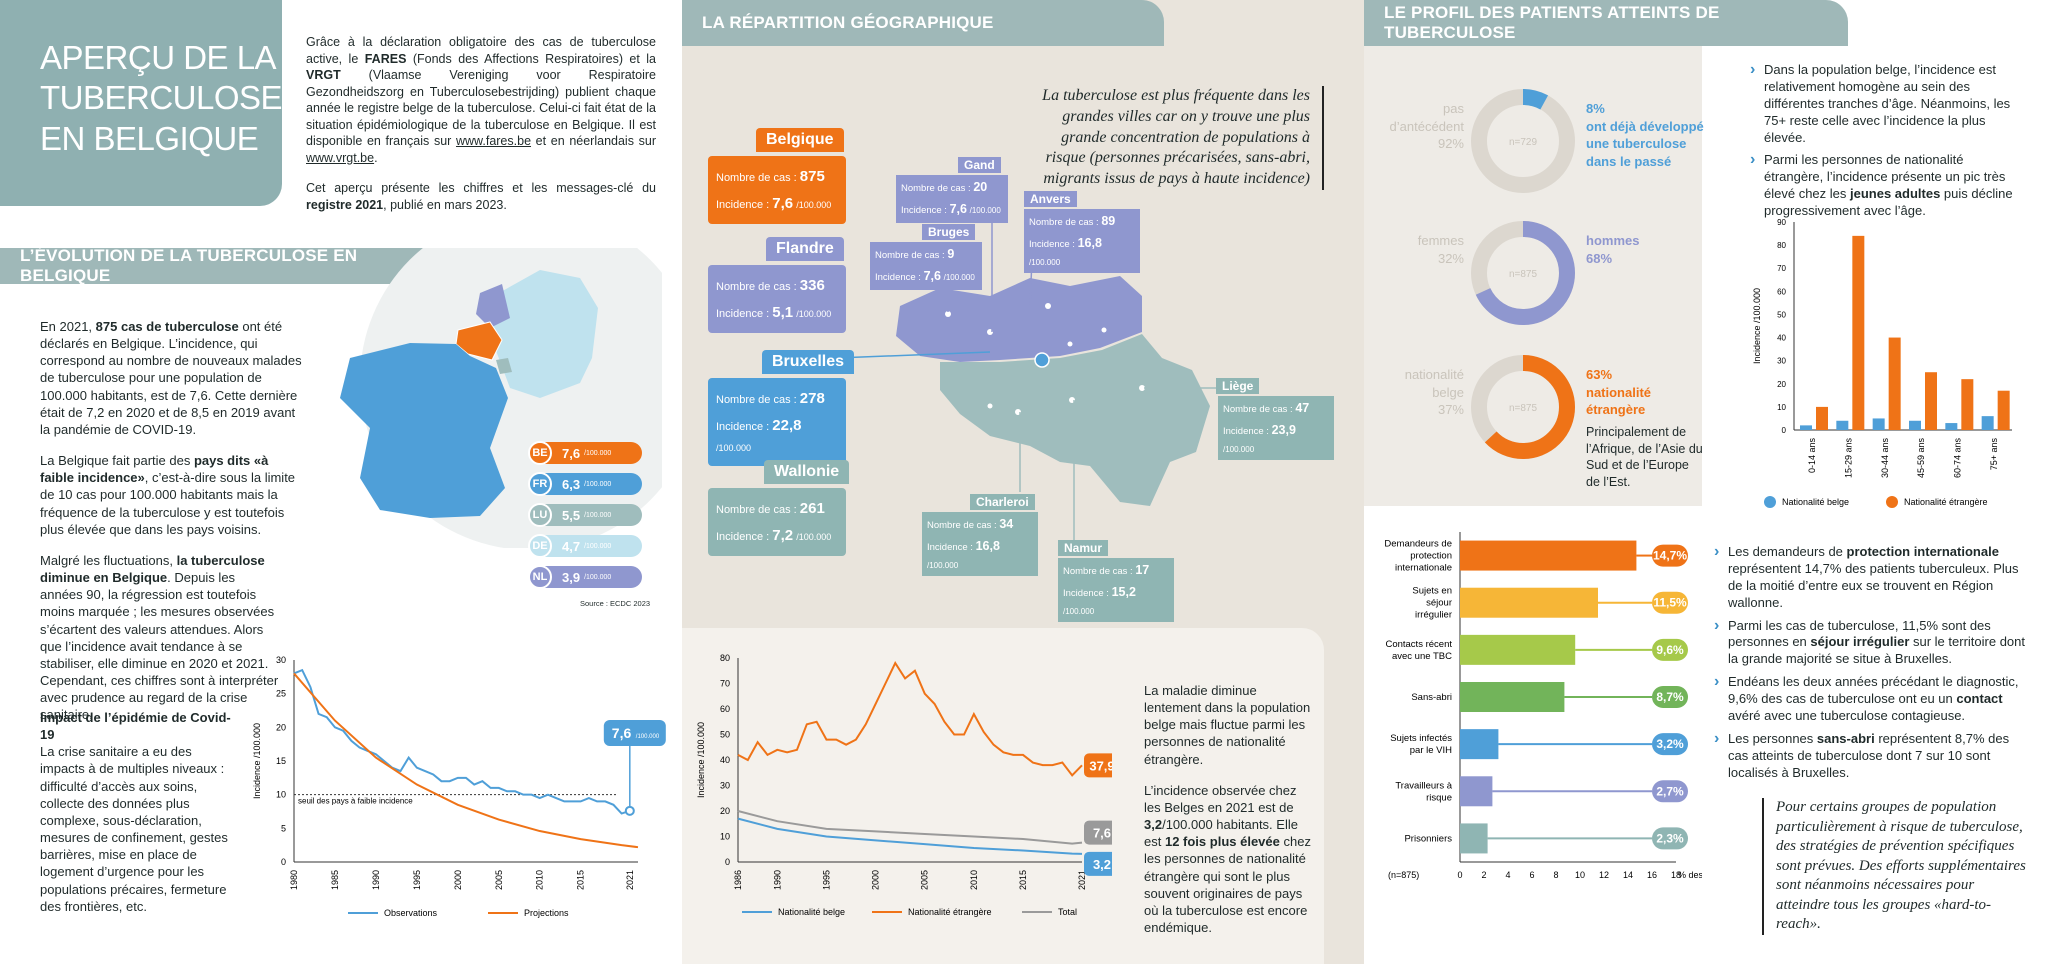 The height and width of the screenshot is (964, 2048). I want to click on chart1-ytick: 30, so click(281, 660).